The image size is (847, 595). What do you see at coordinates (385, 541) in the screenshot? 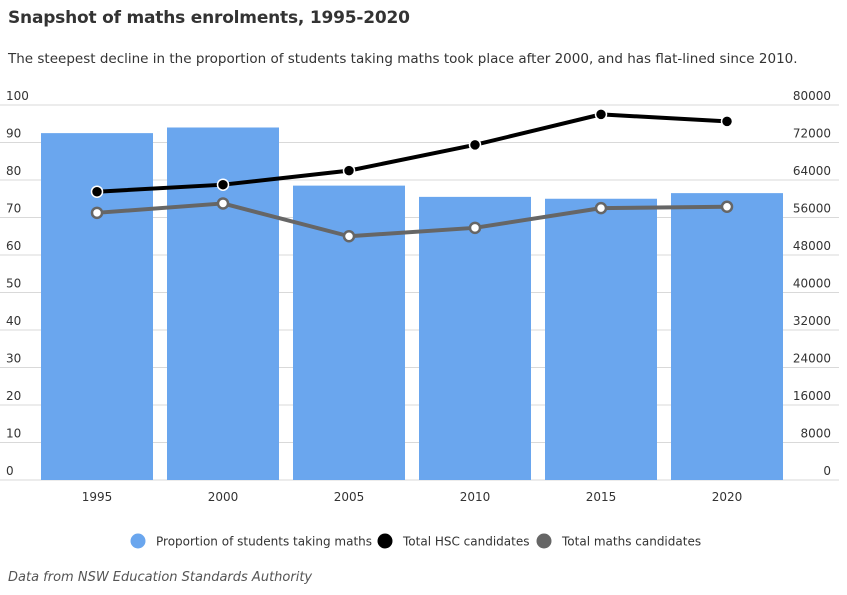
I see `legend-item-hsc-marker` at bounding box center [385, 541].